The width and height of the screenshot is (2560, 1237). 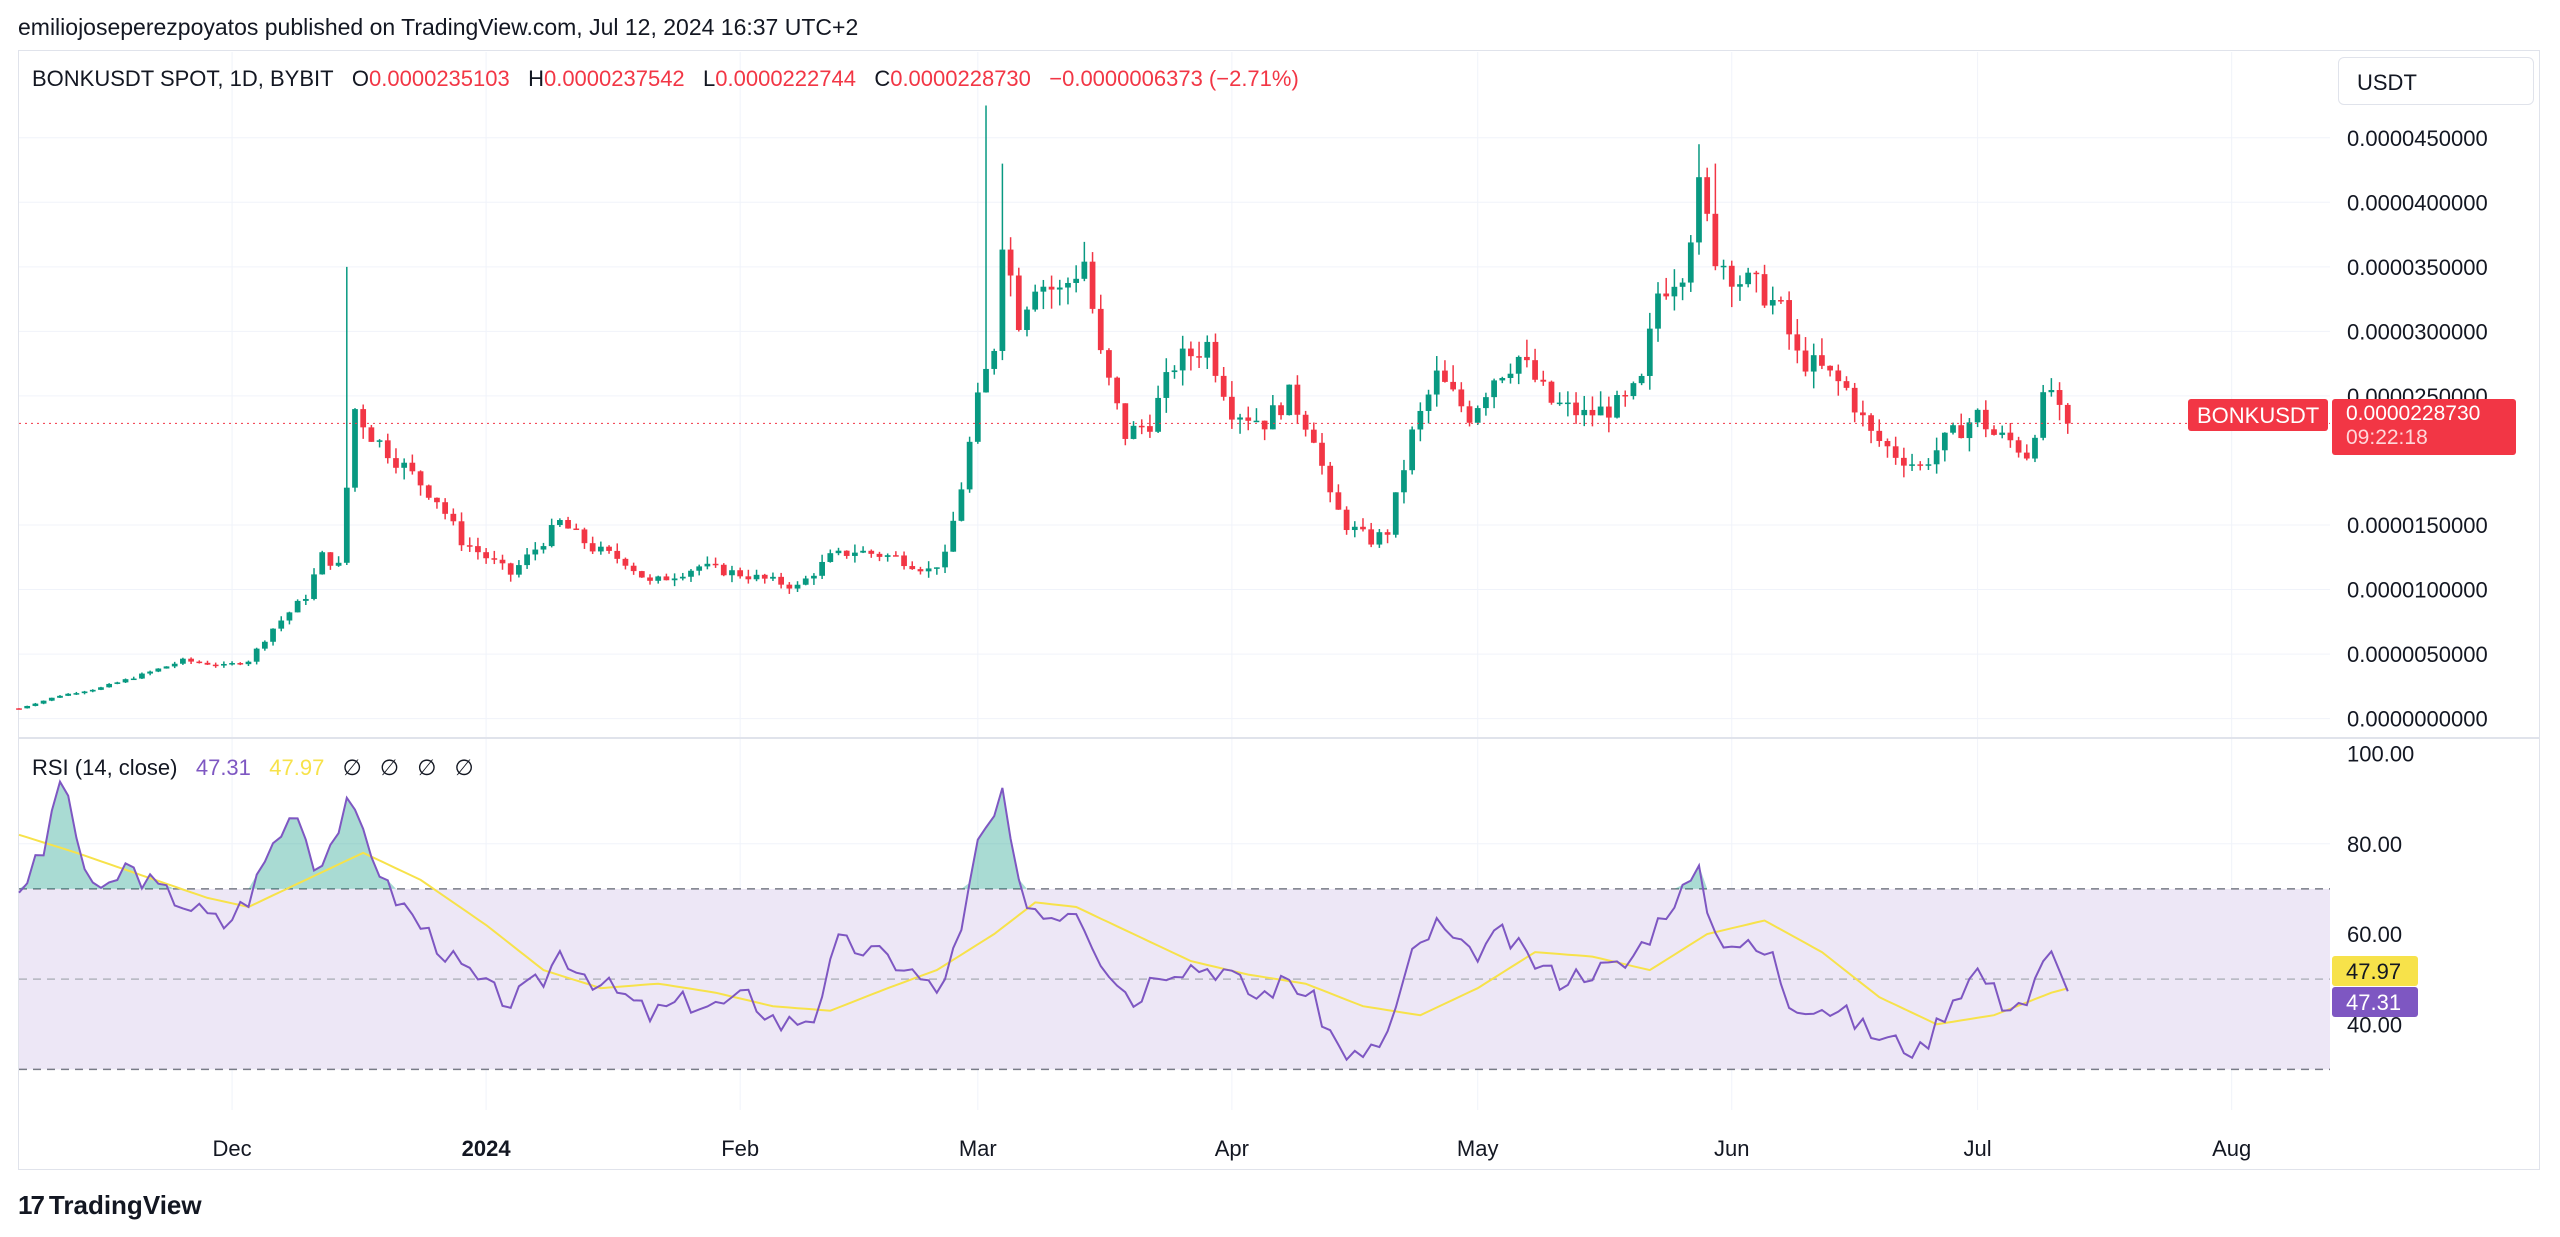 What do you see at coordinates (2413, 413) in the screenshot?
I see `last-price-value: 0.0000228730` at bounding box center [2413, 413].